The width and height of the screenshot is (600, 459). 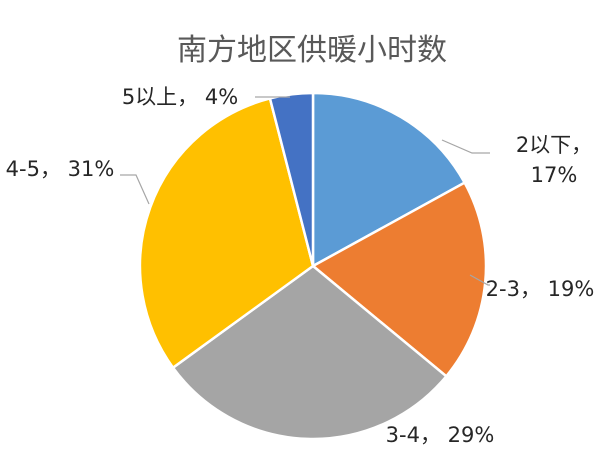 I want to click on chart-title: 南方地区供暖小时数, so click(x=312, y=50).